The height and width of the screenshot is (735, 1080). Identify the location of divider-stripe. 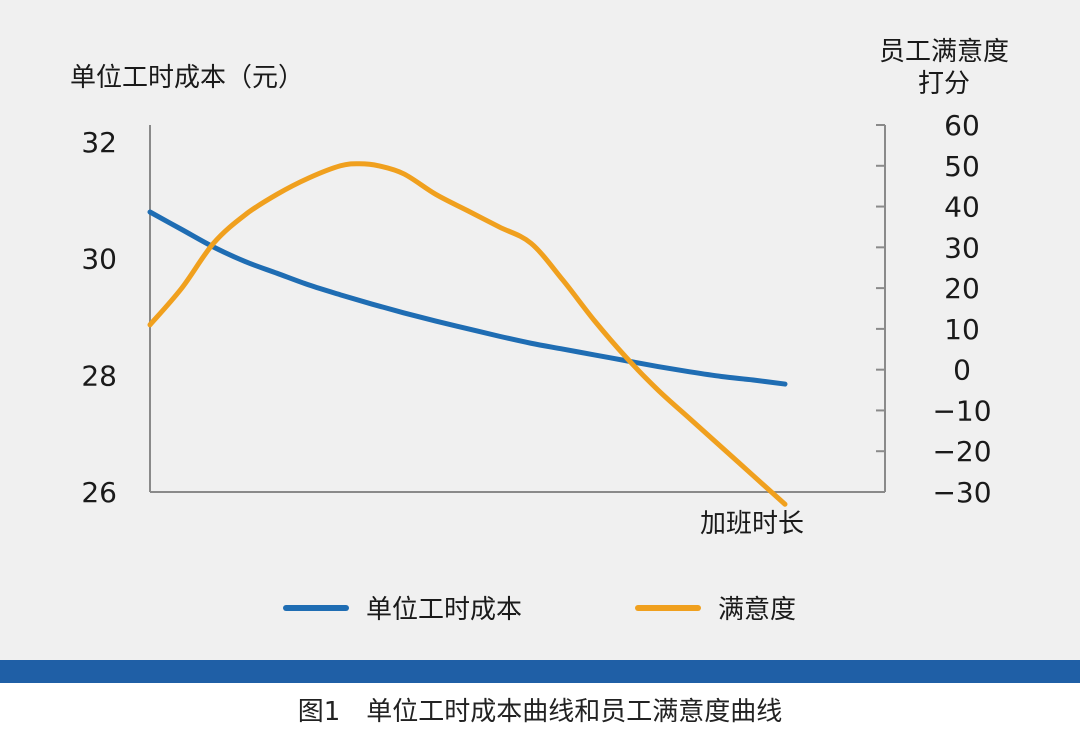
(540, 671).